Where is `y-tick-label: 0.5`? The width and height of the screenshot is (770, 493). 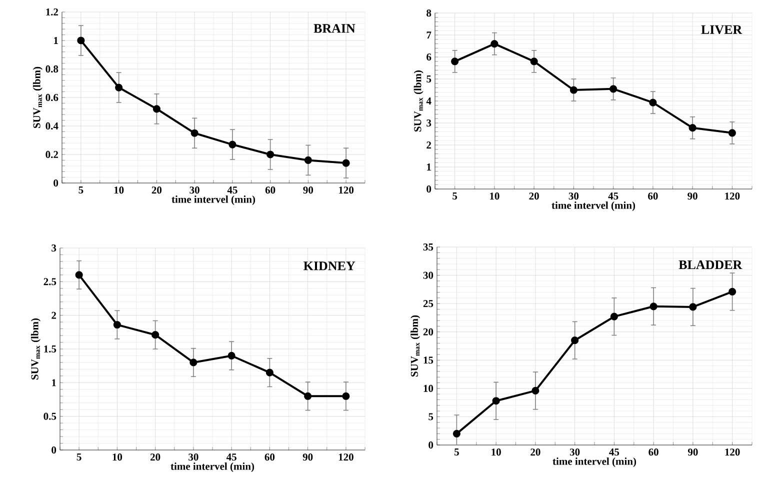 y-tick-label: 0.5 is located at coordinates (50, 416).